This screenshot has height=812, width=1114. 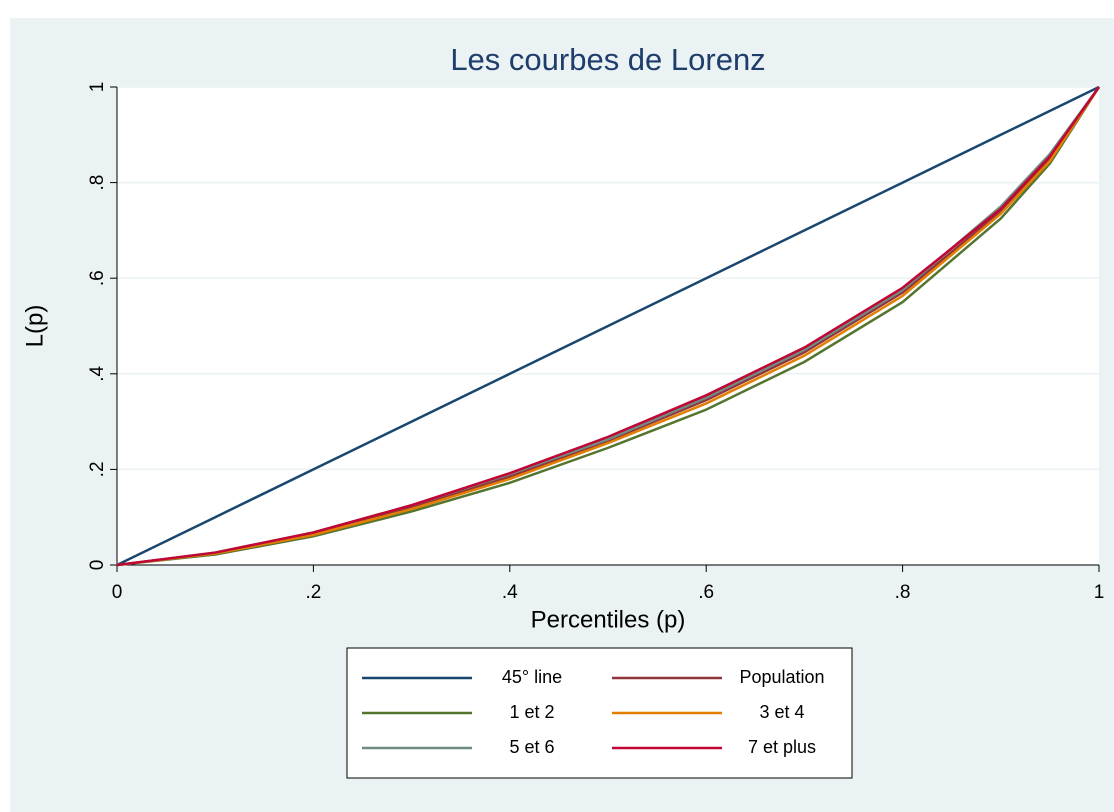 I want to click on x-tick-label: .4, so click(x=510, y=592).